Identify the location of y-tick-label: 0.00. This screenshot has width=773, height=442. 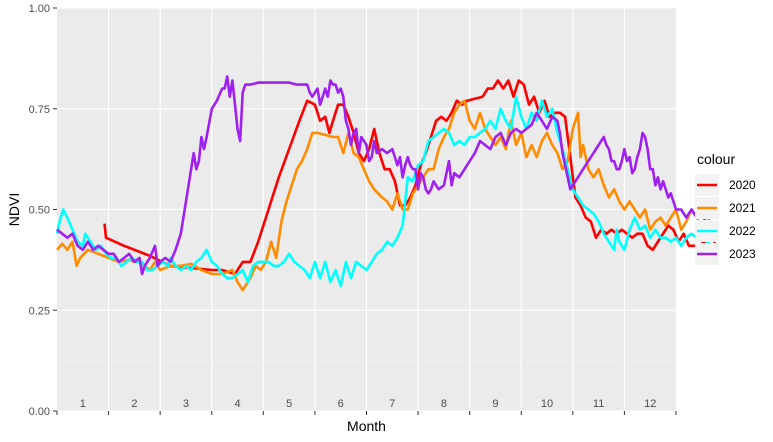
(39, 412).